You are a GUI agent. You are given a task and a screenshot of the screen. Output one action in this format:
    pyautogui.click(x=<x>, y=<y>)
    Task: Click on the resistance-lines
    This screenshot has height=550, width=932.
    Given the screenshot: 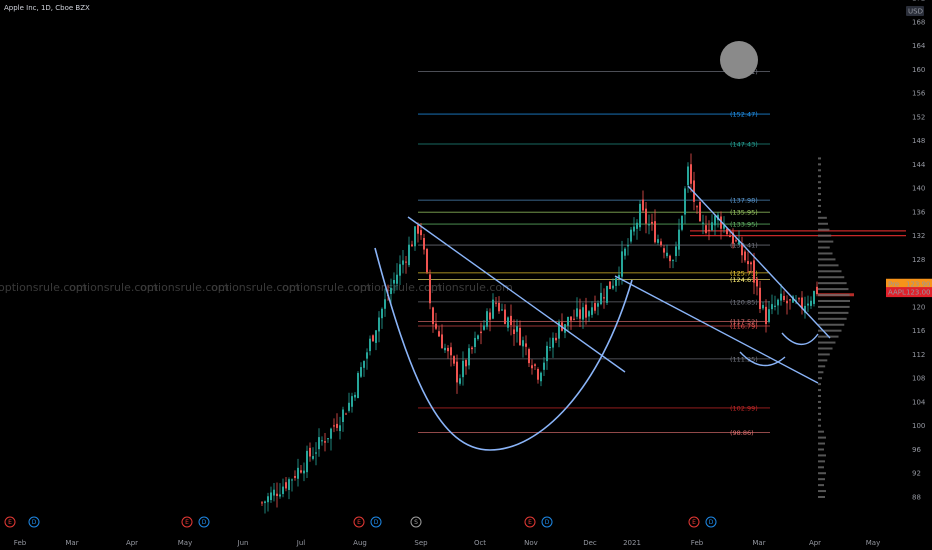 What is the action you would take?
    pyautogui.click(x=798, y=263)
    